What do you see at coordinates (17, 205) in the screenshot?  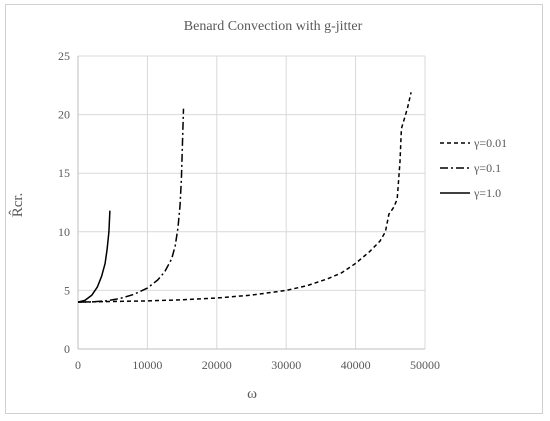 I see `y-axis-label: R̂cr.` at bounding box center [17, 205].